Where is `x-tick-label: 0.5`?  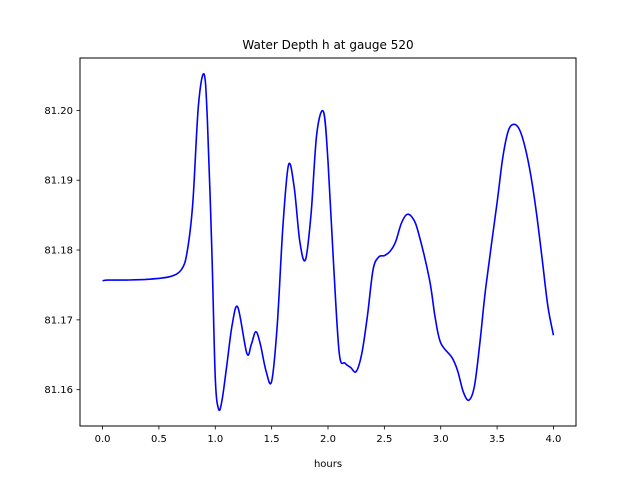 x-tick-label: 0.5 is located at coordinates (159, 439).